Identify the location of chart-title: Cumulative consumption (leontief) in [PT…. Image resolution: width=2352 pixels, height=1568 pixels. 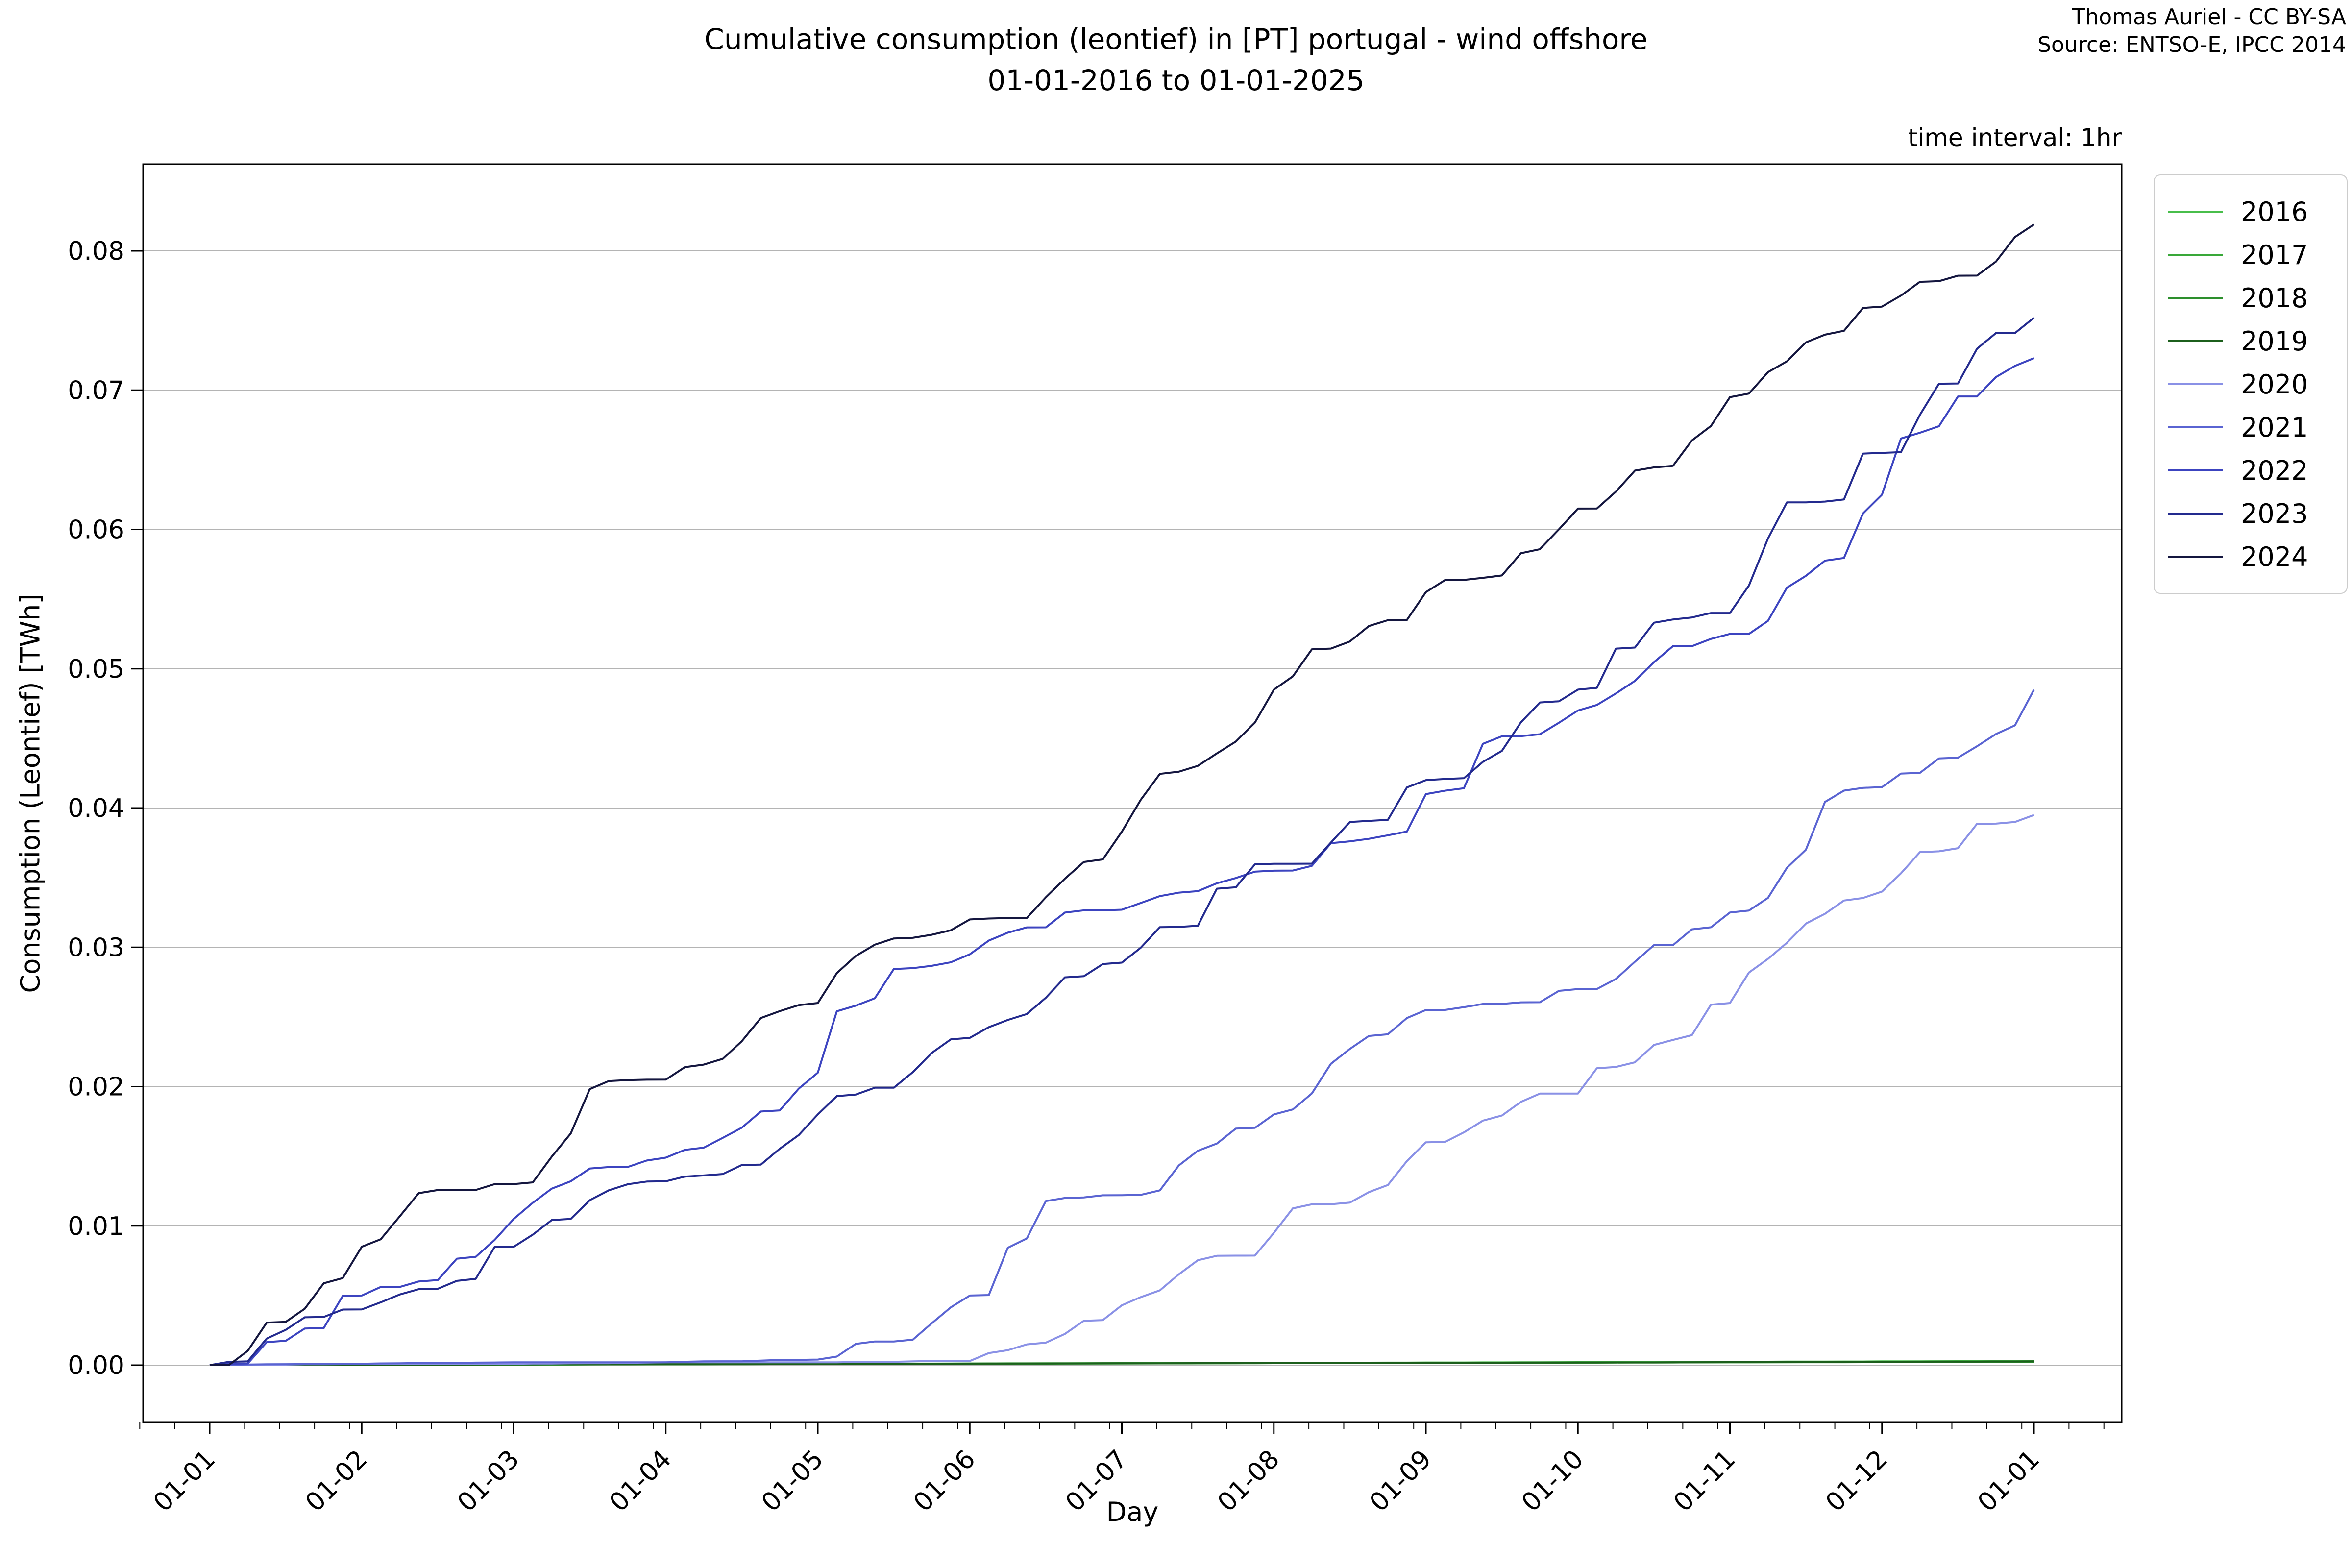
(1176, 60).